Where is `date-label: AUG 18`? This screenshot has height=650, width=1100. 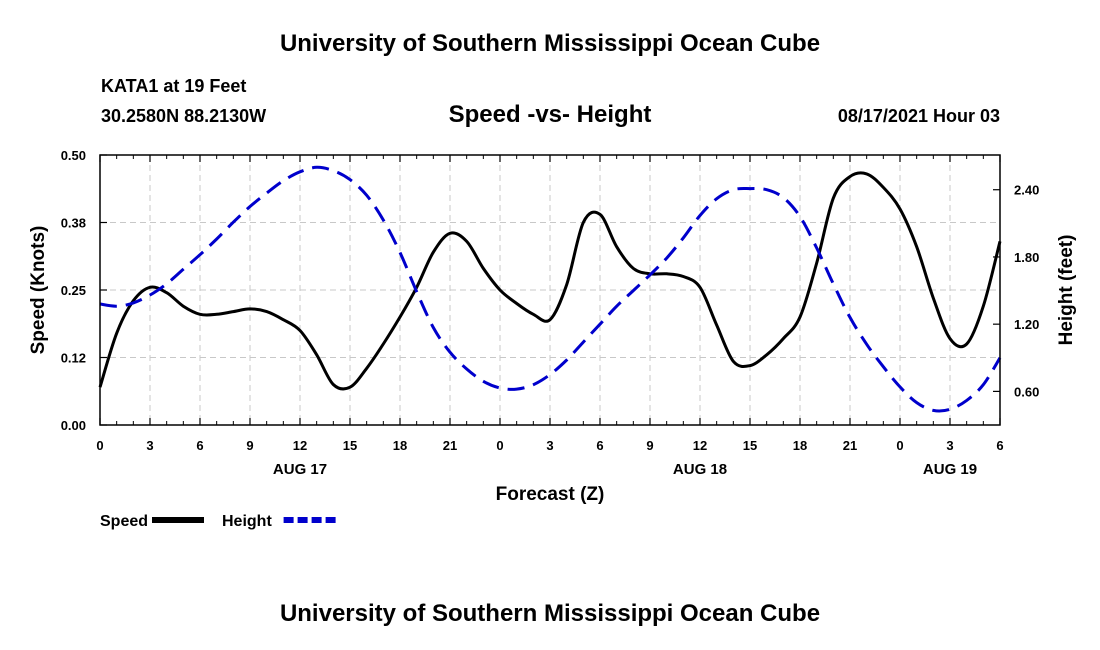
date-label: AUG 18 is located at coordinates (700, 469).